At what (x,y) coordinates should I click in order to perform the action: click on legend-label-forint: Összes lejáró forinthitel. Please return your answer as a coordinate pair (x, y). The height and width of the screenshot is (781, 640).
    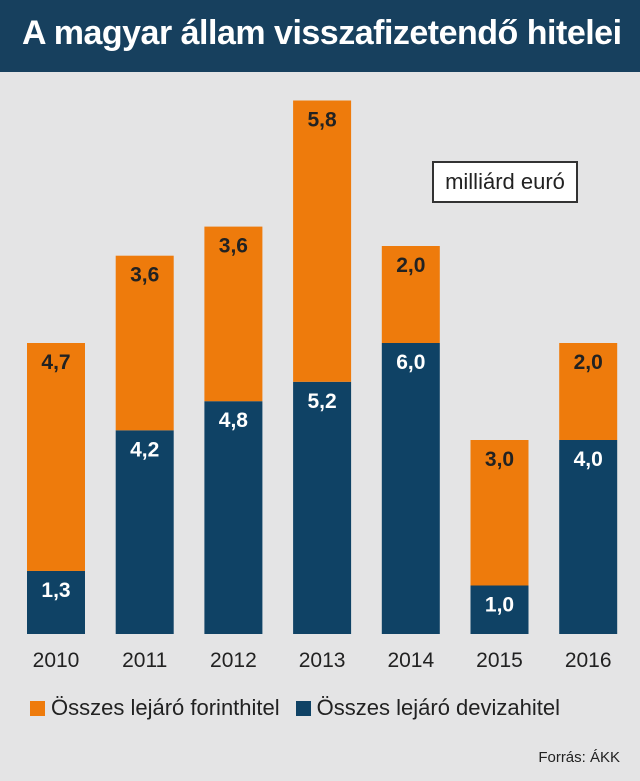
    Looking at the image, I should click on (165, 707).